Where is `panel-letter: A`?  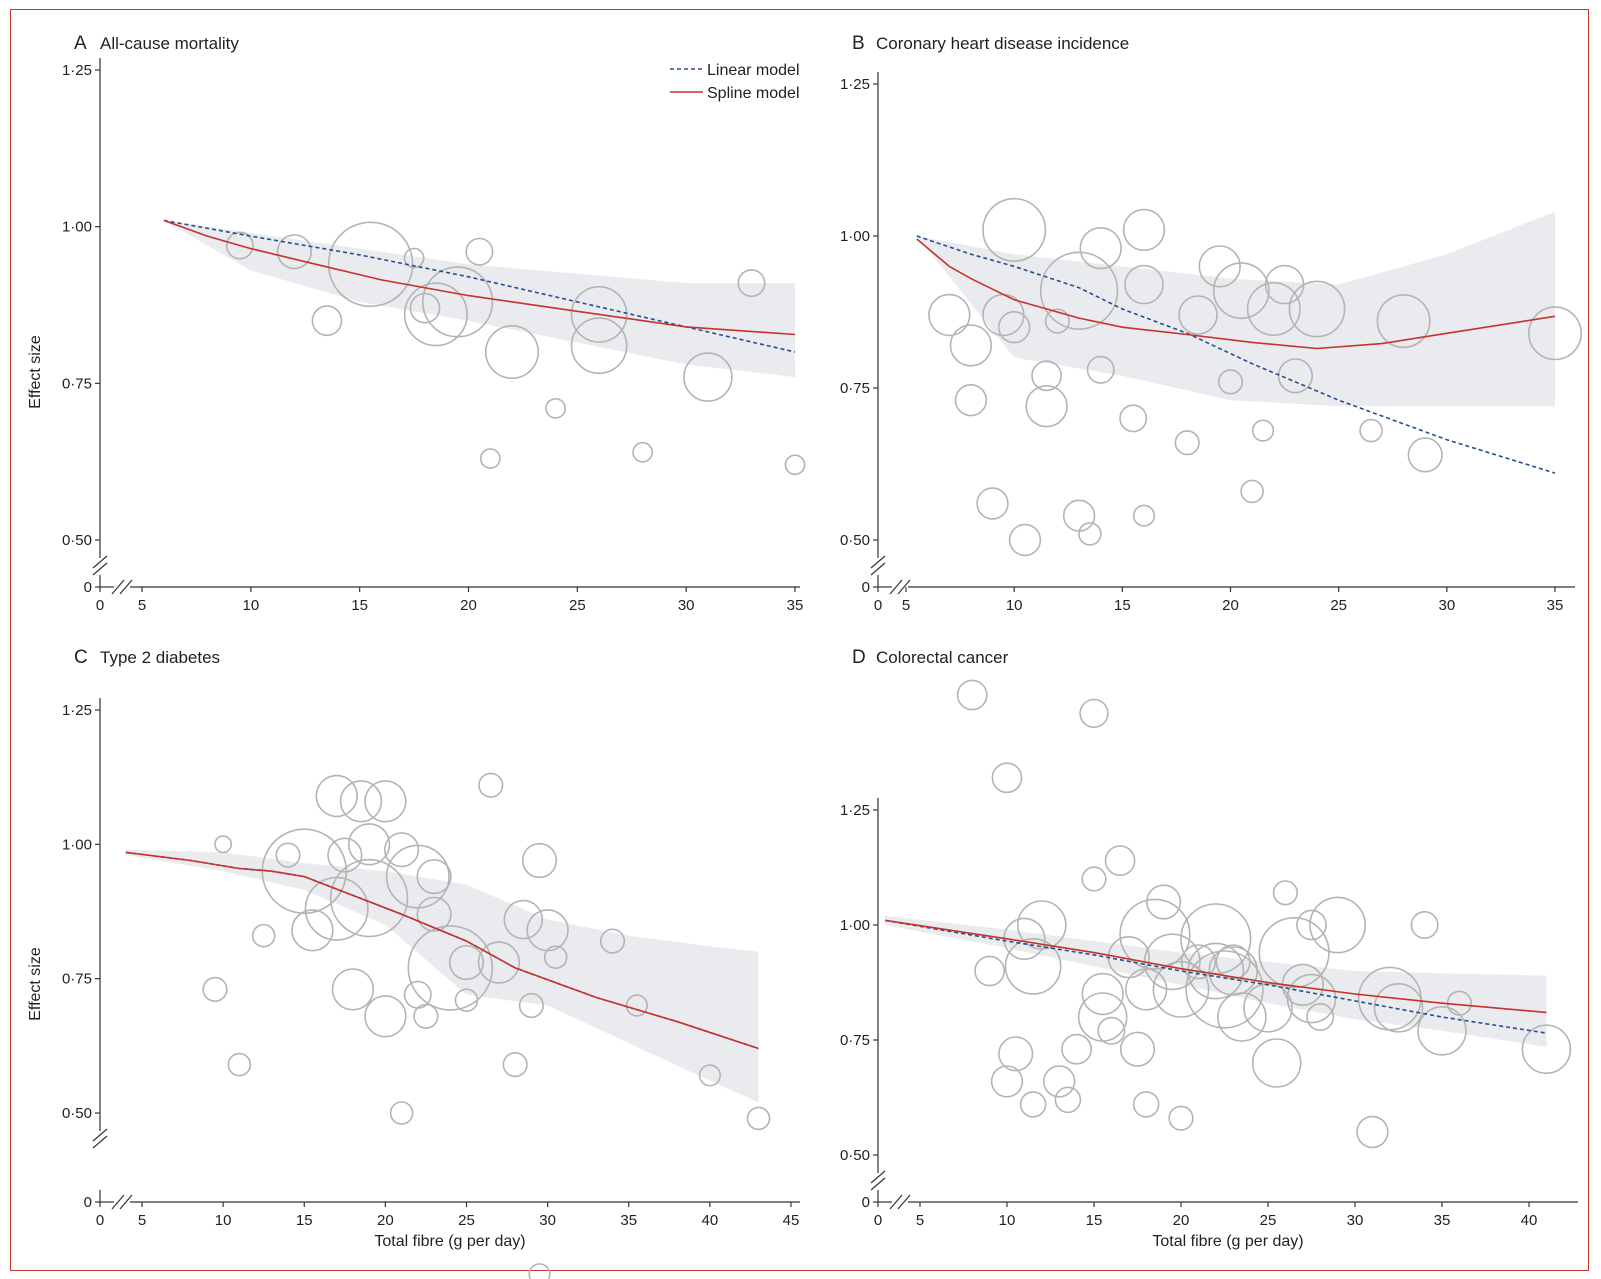 panel-letter: A is located at coordinates (80, 43).